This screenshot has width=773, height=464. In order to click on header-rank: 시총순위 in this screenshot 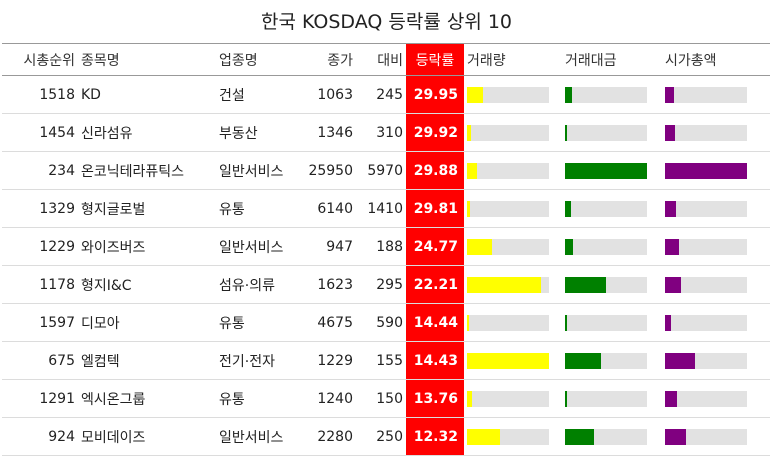, I will do `click(40, 59)`.